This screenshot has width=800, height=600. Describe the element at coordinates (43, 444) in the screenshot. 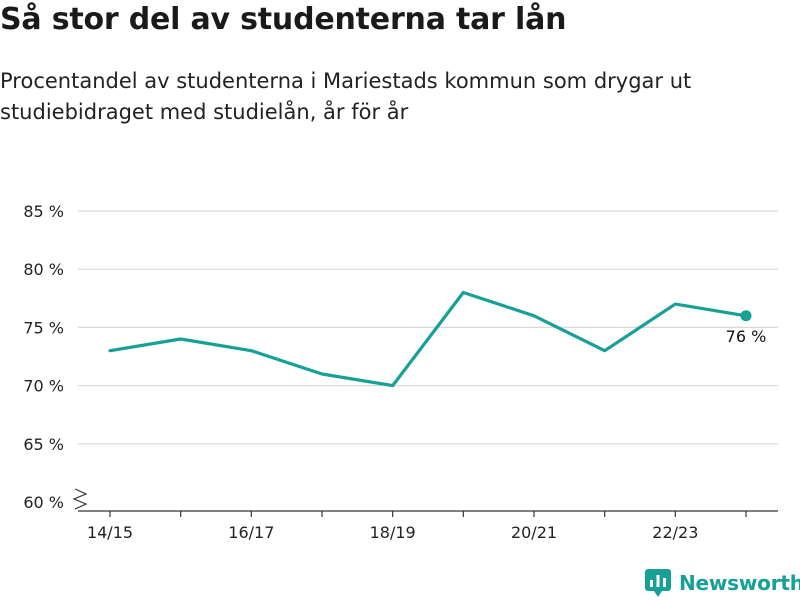

I see `y-tick-label: 65 %` at that location.